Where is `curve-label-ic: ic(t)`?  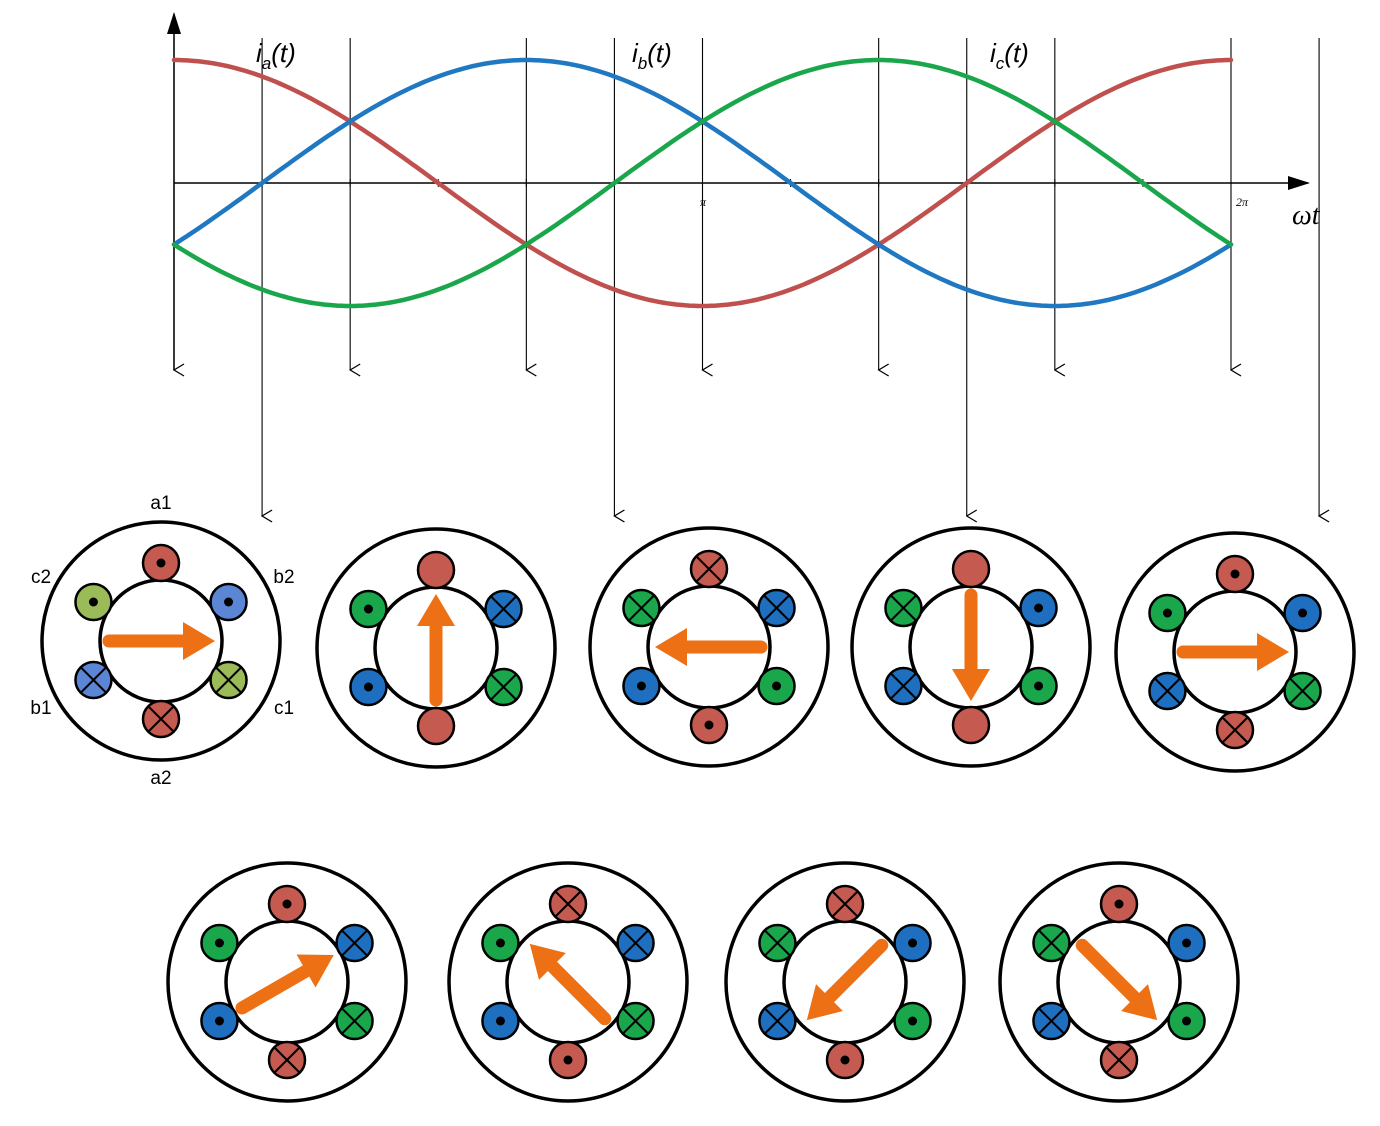 curve-label-ic: ic(t) is located at coordinates (1009, 55).